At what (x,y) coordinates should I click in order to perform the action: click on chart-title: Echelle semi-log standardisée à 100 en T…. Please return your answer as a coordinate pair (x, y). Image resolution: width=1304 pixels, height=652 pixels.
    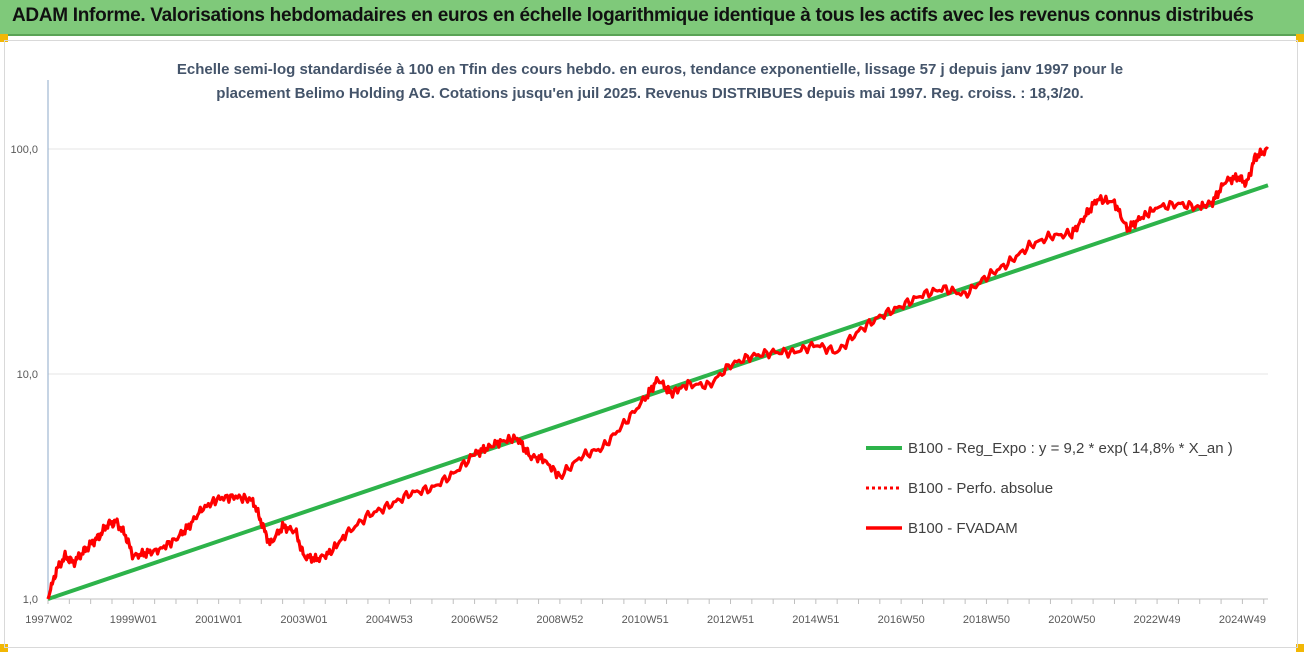
    Looking at the image, I should click on (650, 82).